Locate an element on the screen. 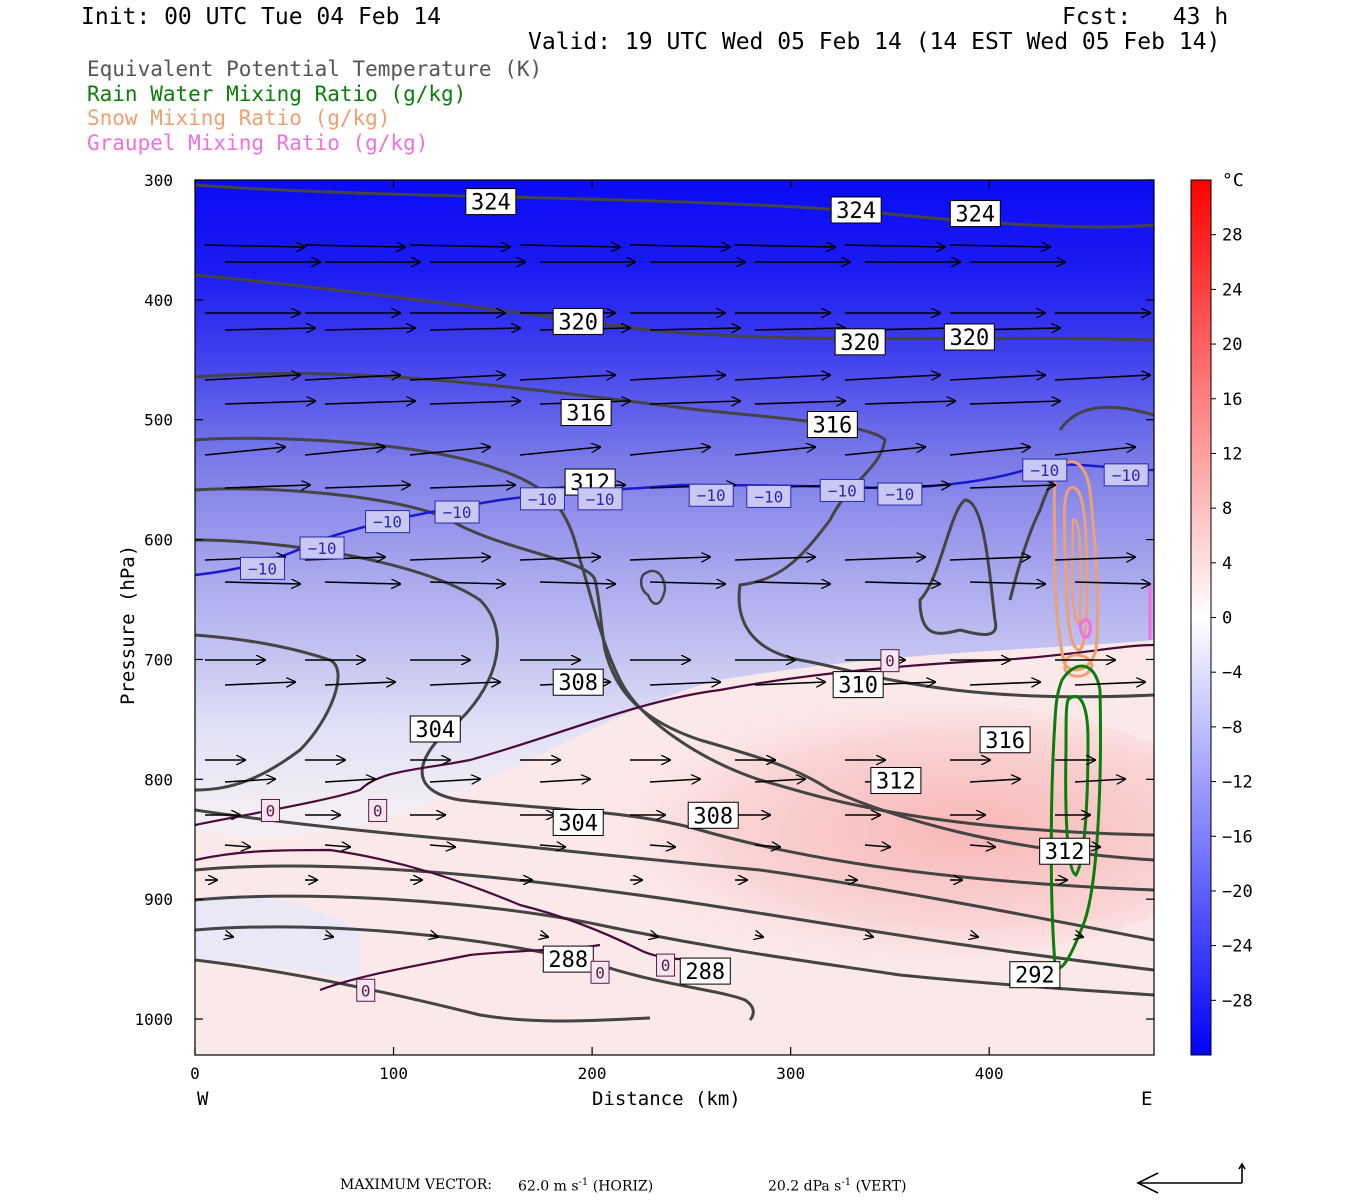  theta-e-label: 304 is located at coordinates (435, 730).